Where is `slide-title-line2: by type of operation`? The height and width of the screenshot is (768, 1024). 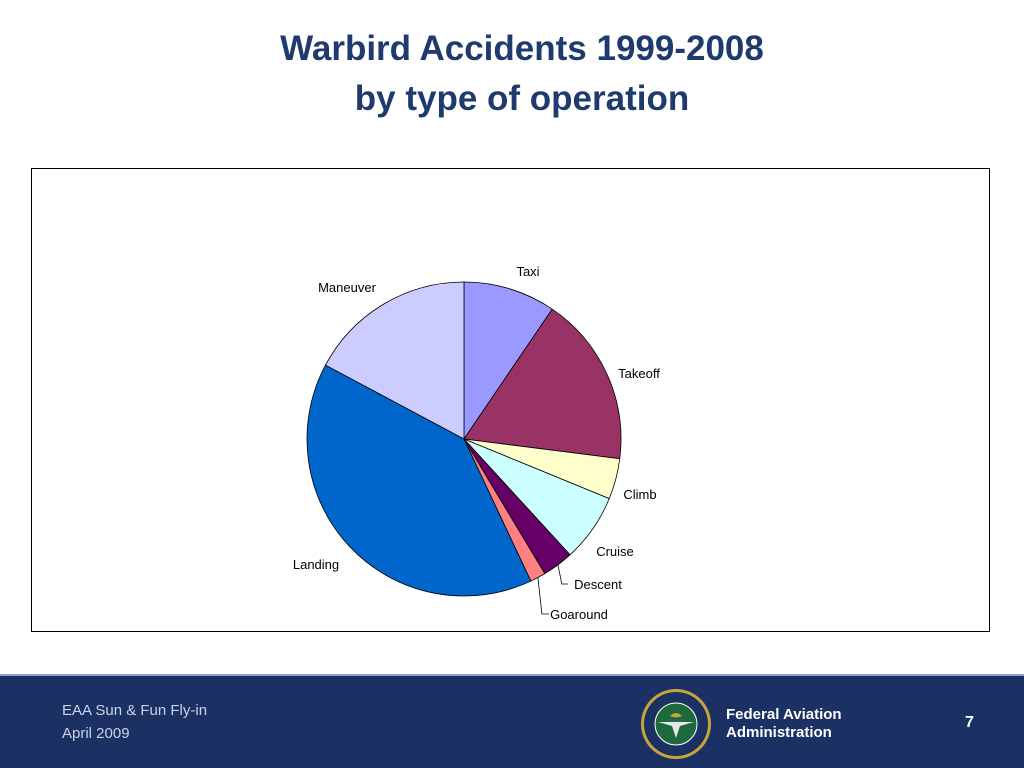
slide-title-line2: by type of operation is located at coordinates (522, 98).